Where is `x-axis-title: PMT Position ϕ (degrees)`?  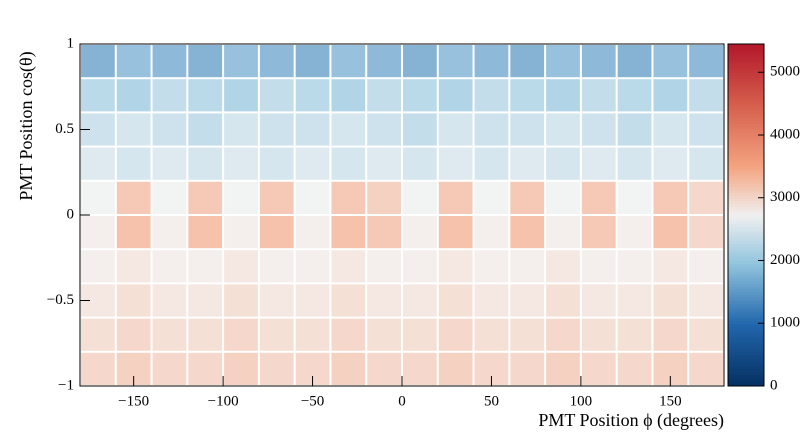
x-axis-title: PMT Position ϕ (degrees) is located at coordinates (631, 420).